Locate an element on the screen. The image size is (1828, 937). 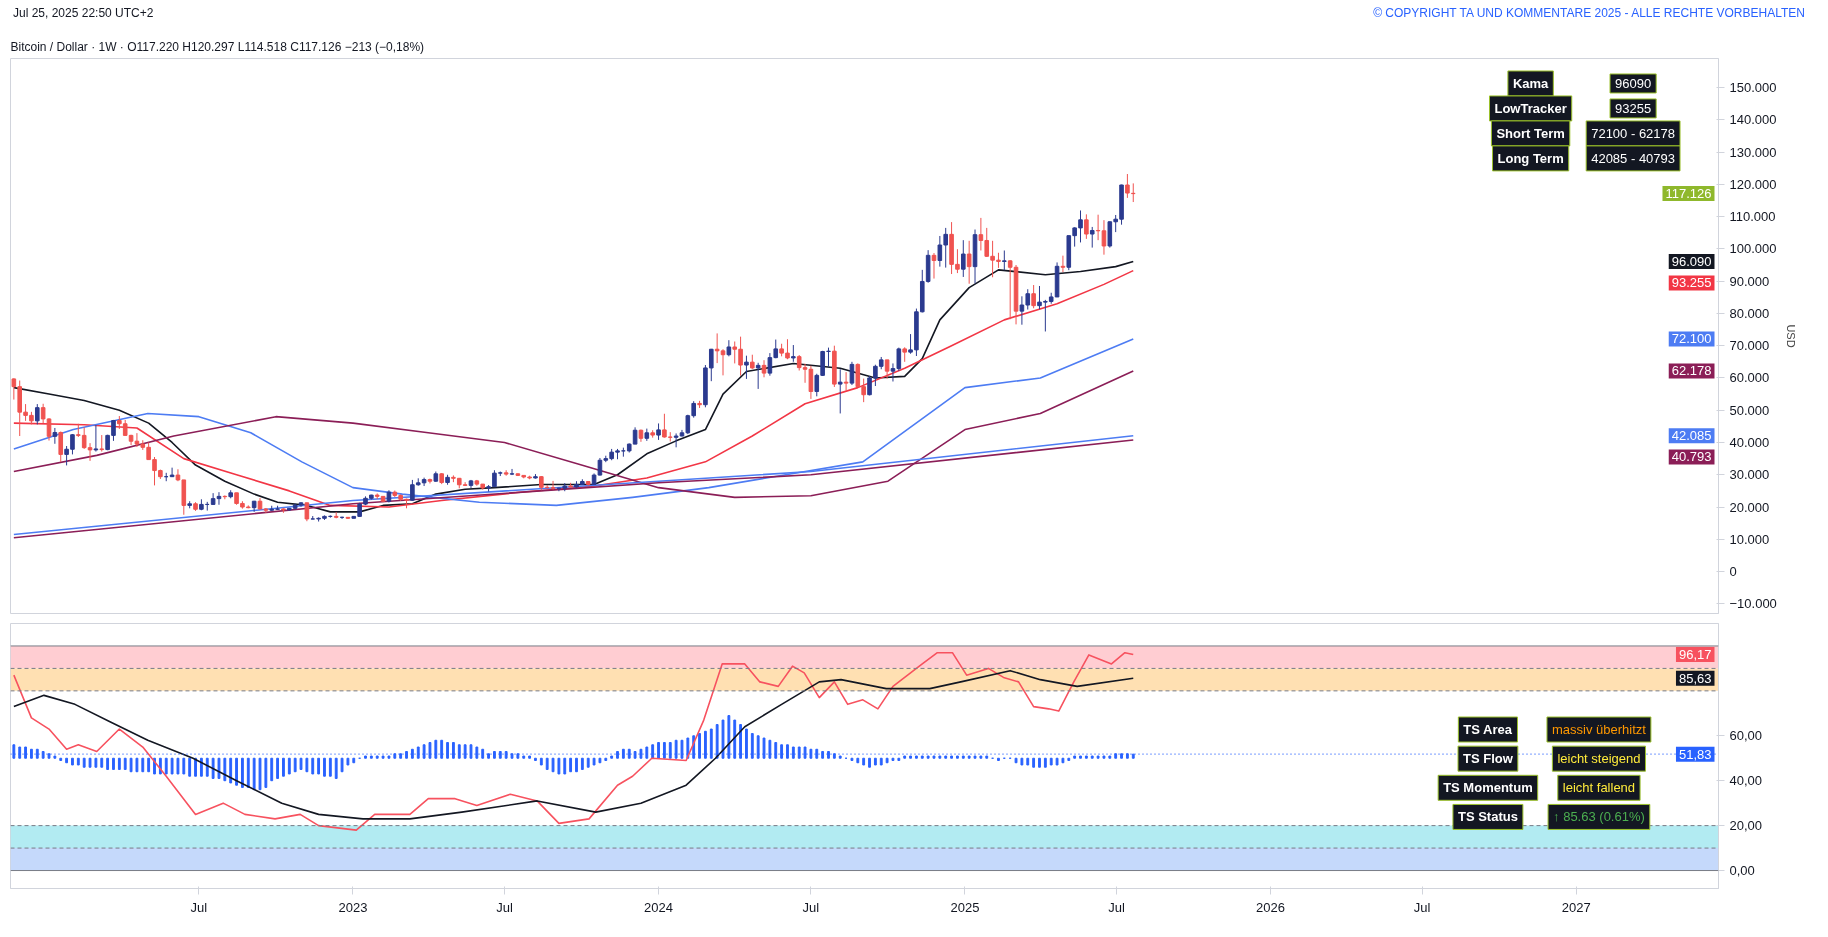
annotation: 117.126 is located at coordinates (1688, 194).